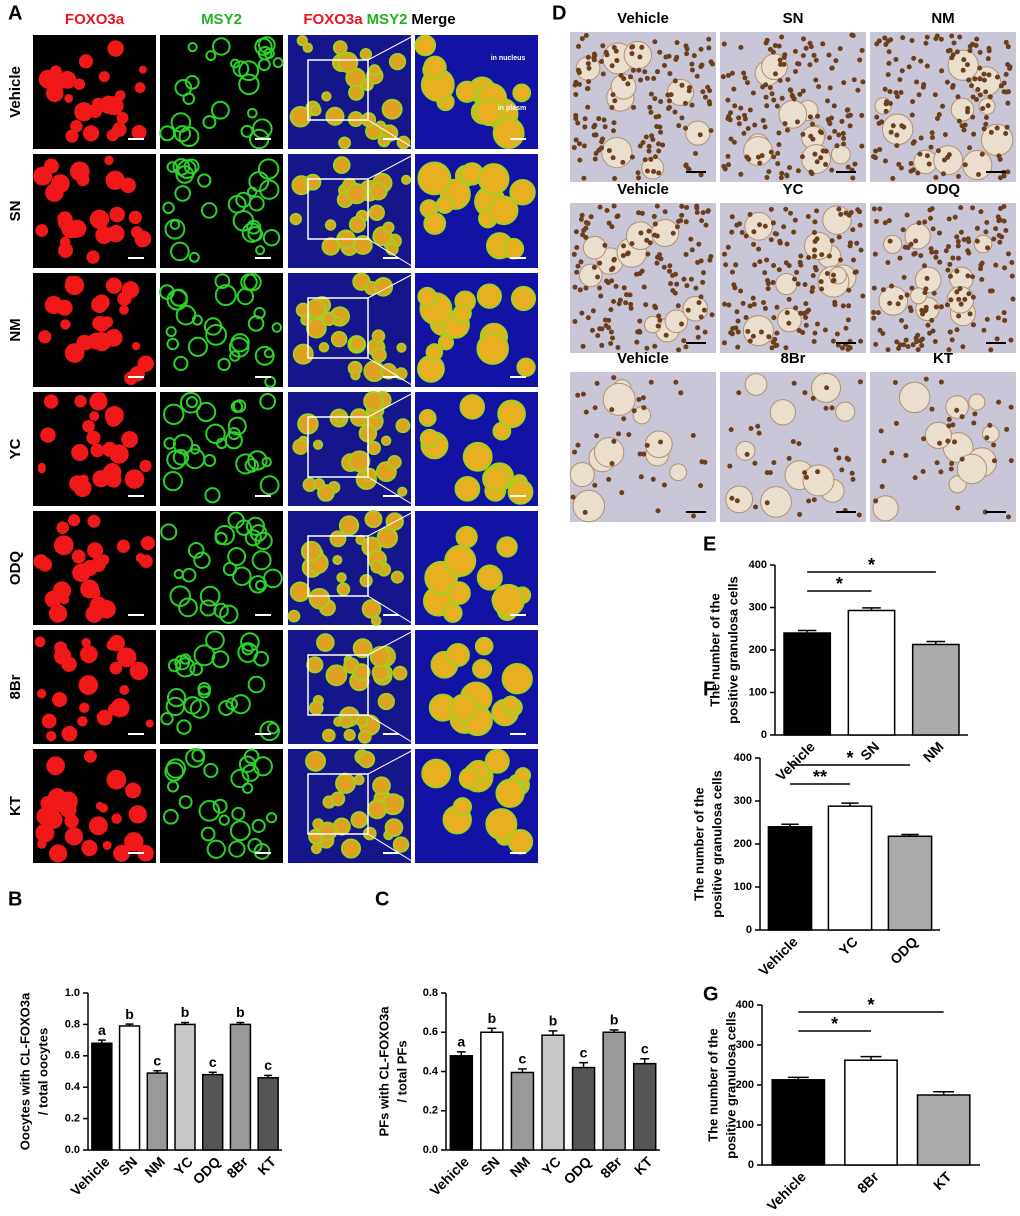  Describe the element at coordinates (240, 1087) in the screenshot. I see `bar` at that location.